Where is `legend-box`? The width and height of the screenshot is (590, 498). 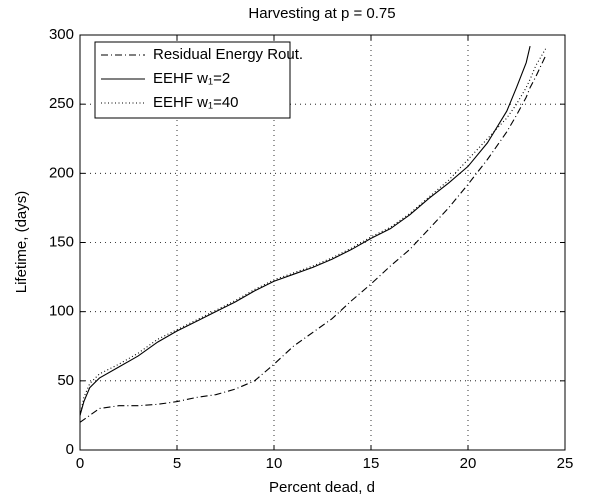 legend-box is located at coordinates (192, 80).